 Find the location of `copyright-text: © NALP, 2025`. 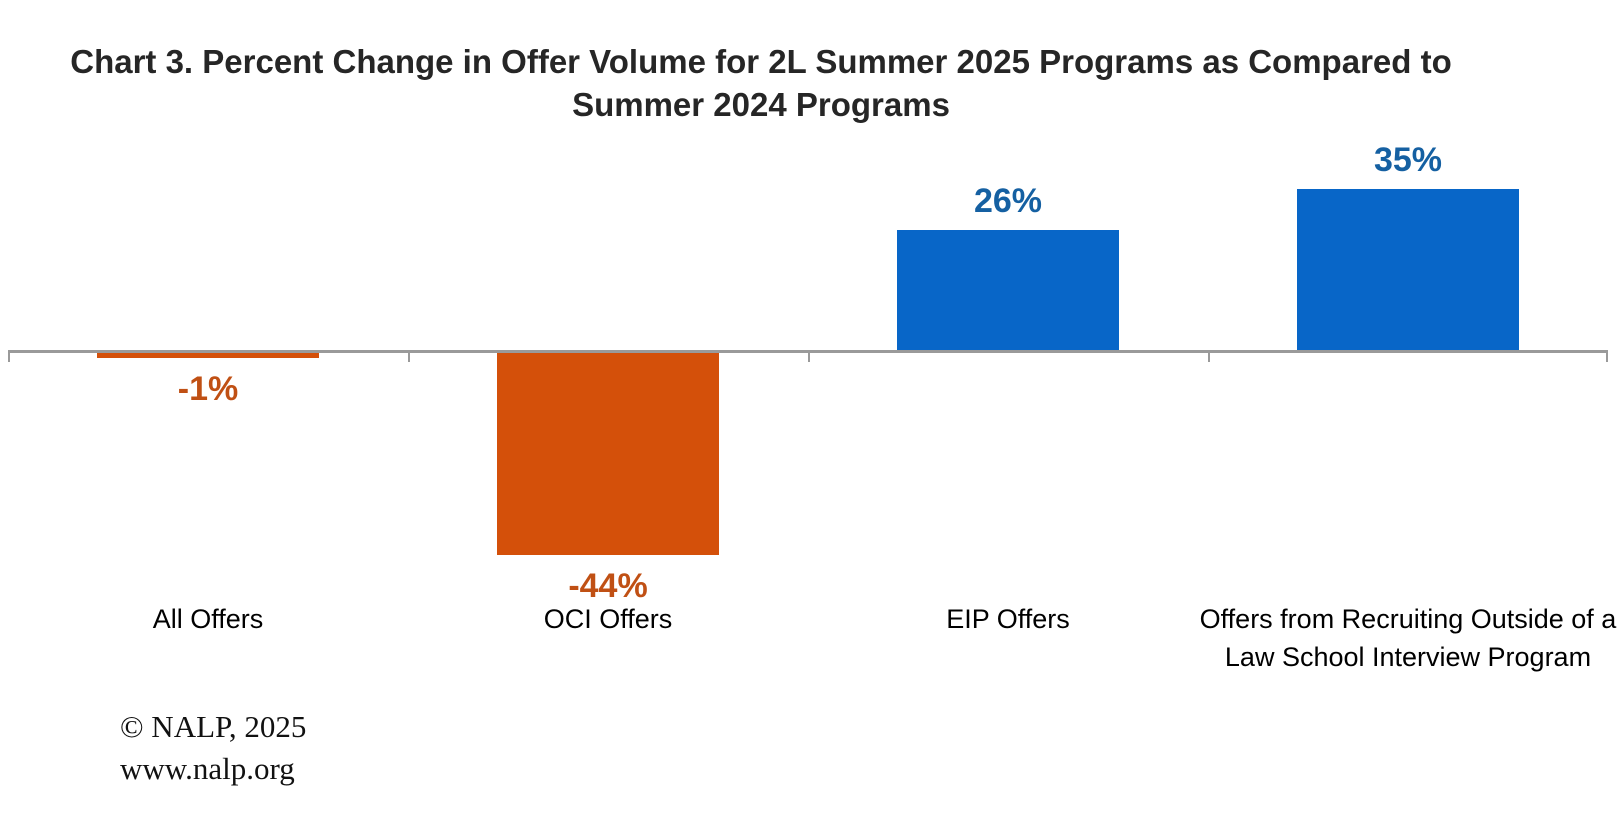

copyright-text: © NALP, 2025 is located at coordinates (213, 726).